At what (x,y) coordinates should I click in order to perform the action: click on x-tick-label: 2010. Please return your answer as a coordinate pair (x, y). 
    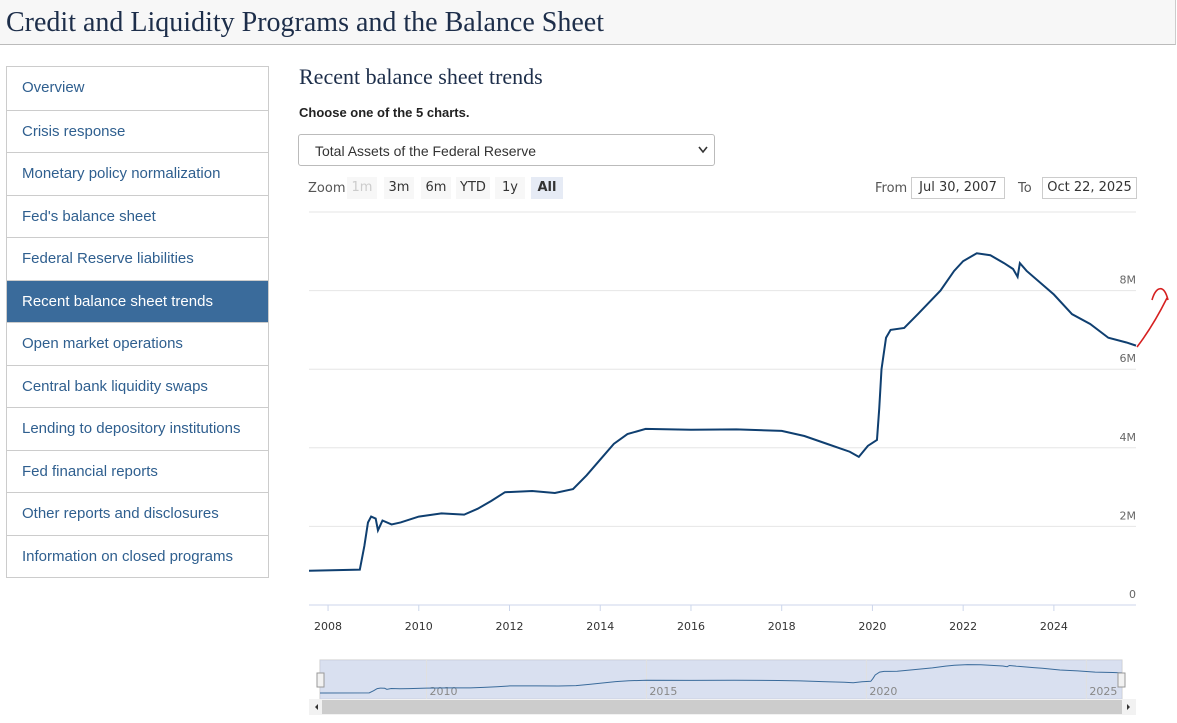
    Looking at the image, I should click on (419, 626).